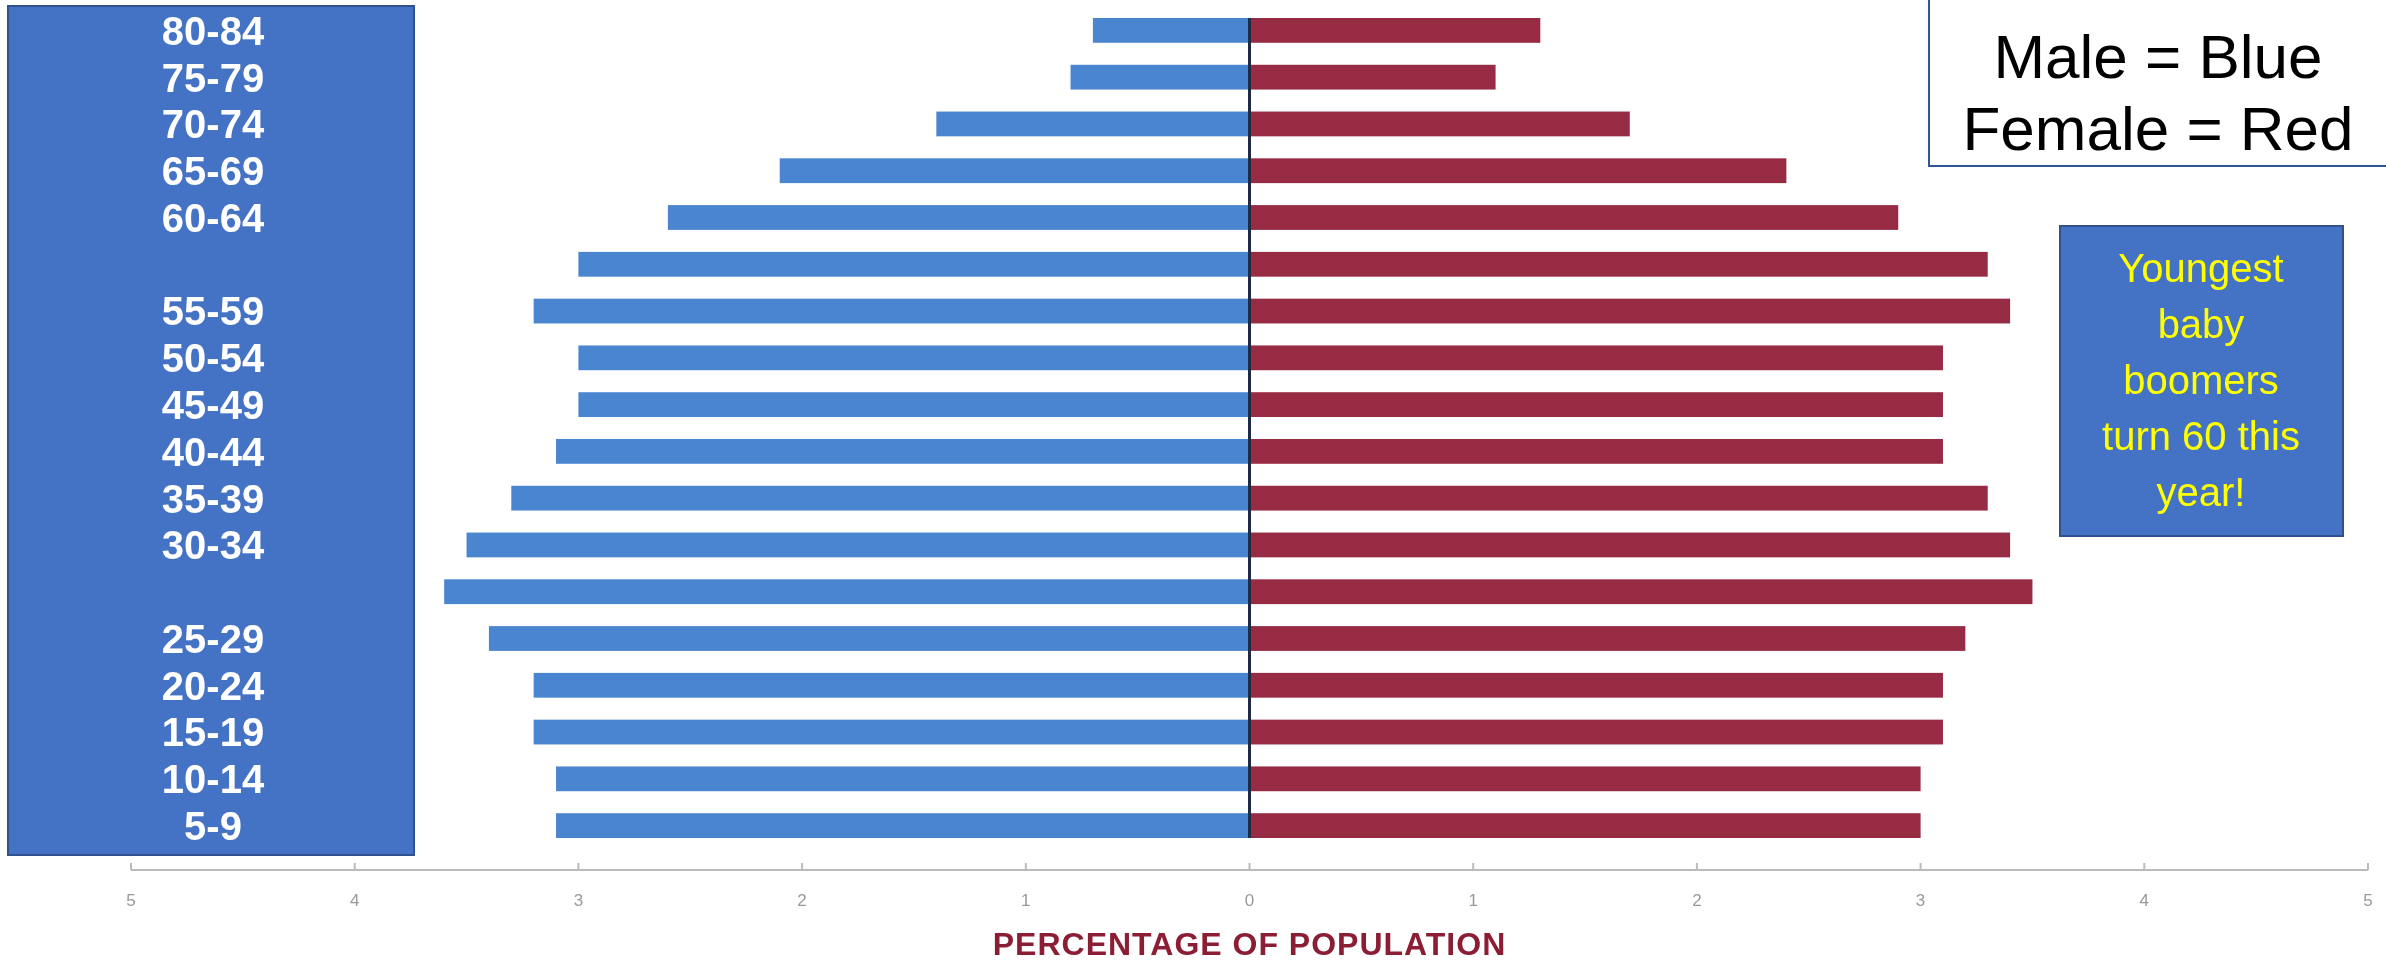 The width and height of the screenshot is (2386, 964). I want to click on y-tick-label: 40-44, so click(213, 451).